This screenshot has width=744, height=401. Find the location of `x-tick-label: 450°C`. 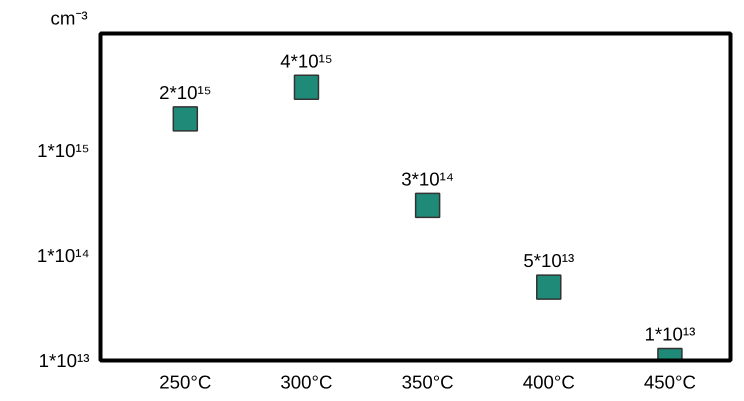

x-tick-label: 450°C is located at coordinates (670, 382).